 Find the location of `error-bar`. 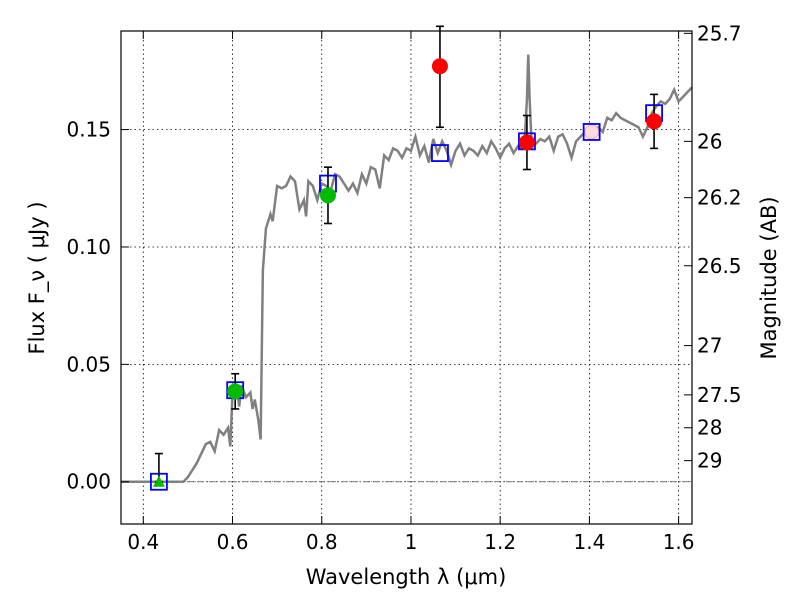

error-bar is located at coordinates (439, 77).